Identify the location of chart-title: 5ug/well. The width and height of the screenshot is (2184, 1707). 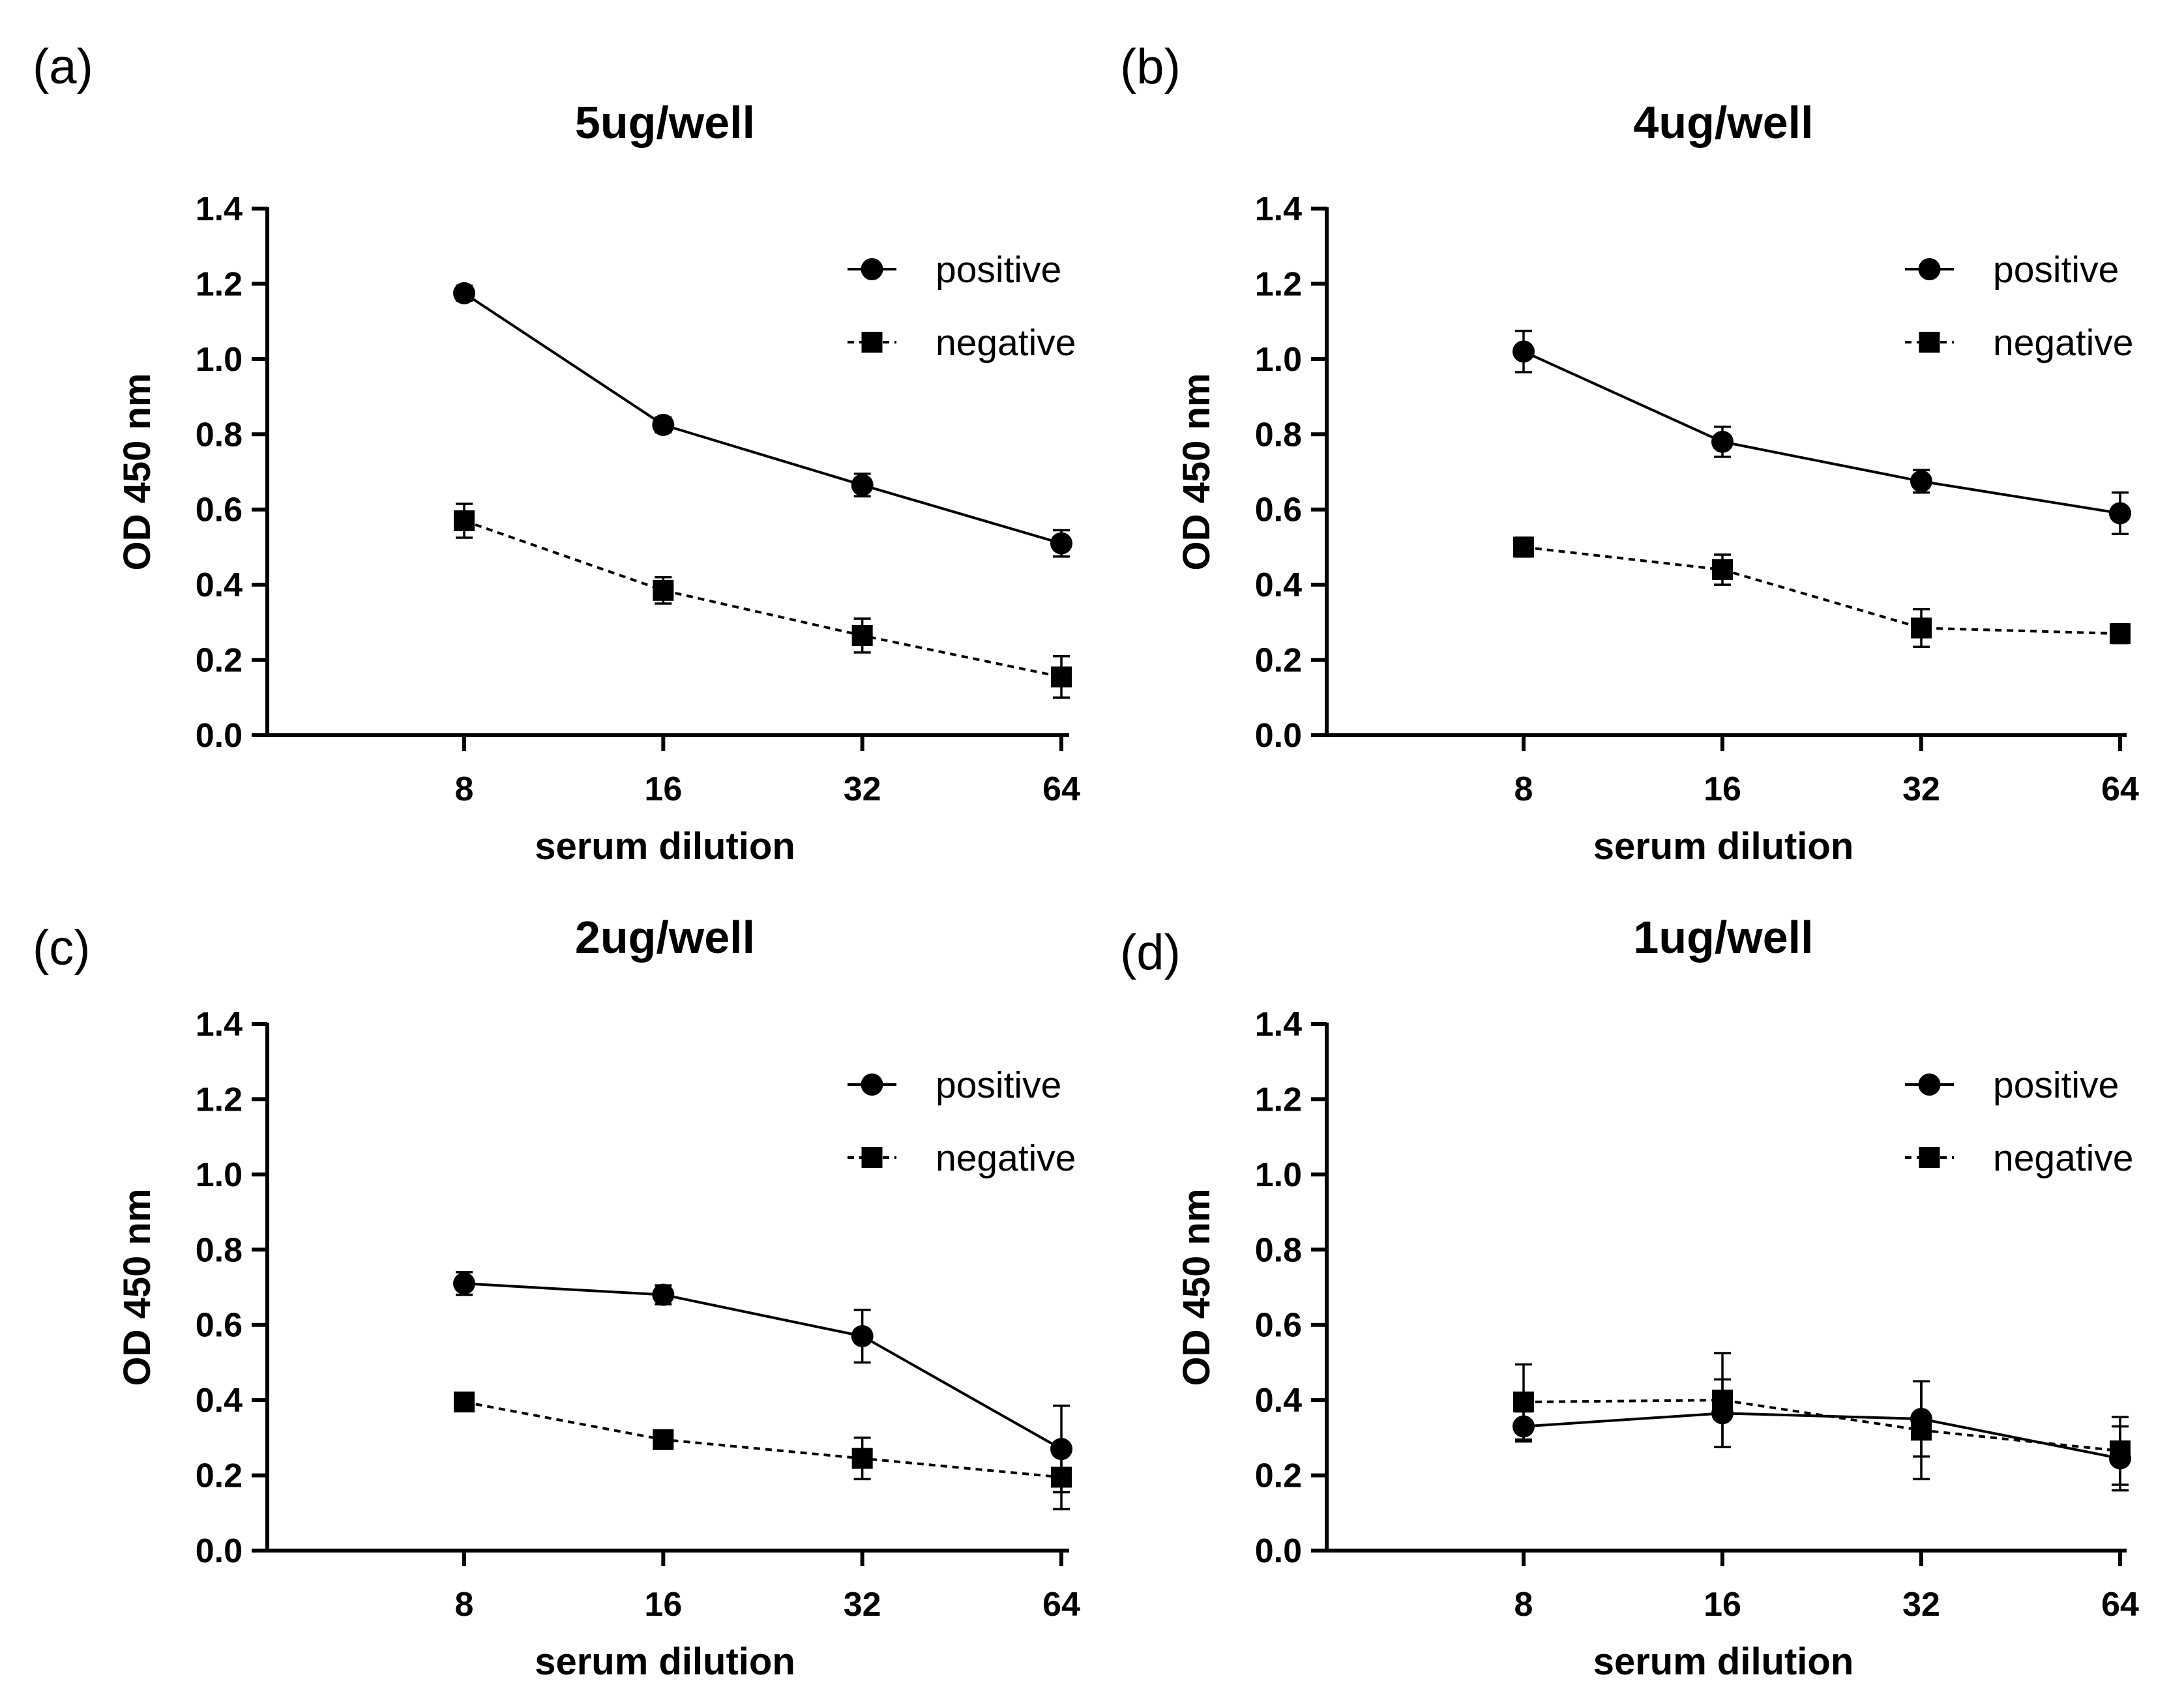
(665, 122).